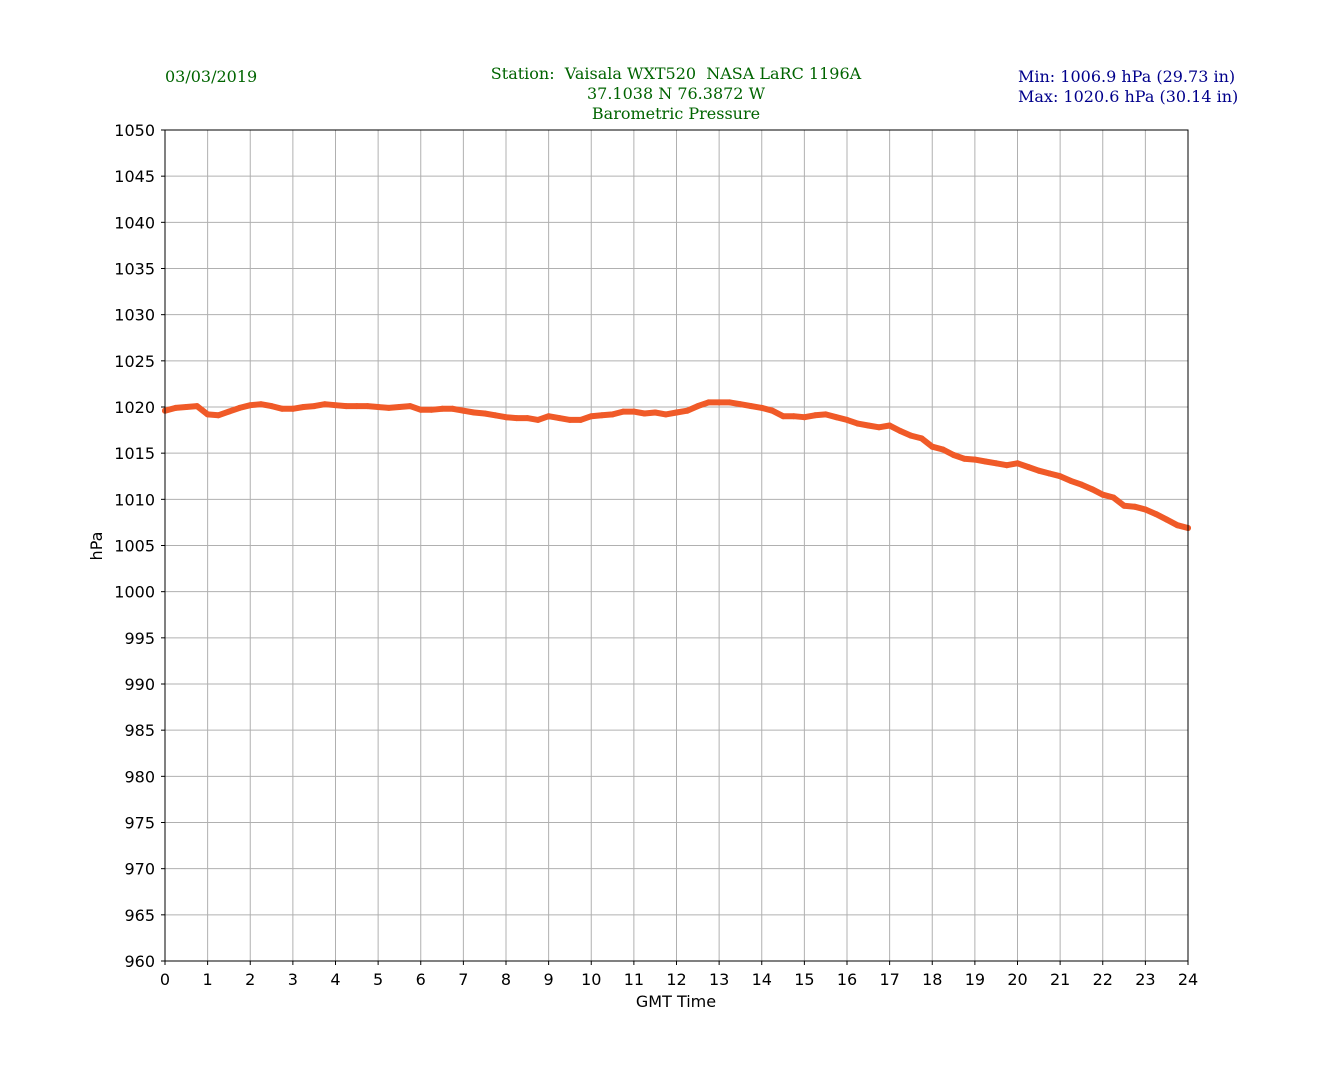 Image resolution: width=1320 pixels, height=1080 pixels. What do you see at coordinates (134, 315) in the screenshot?
I see `y-tick-label: 1030` at bounding box center [134, 315].